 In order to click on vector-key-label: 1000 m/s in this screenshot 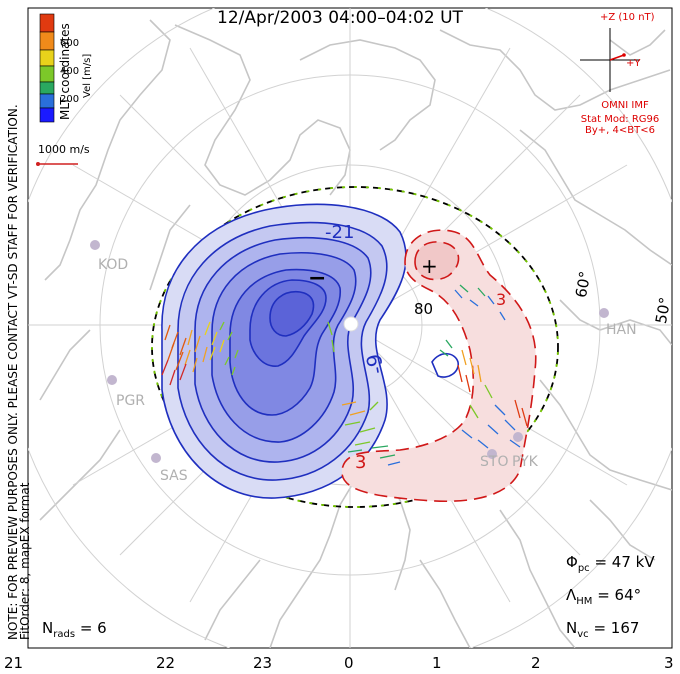, I will do `click(64, 149)`.